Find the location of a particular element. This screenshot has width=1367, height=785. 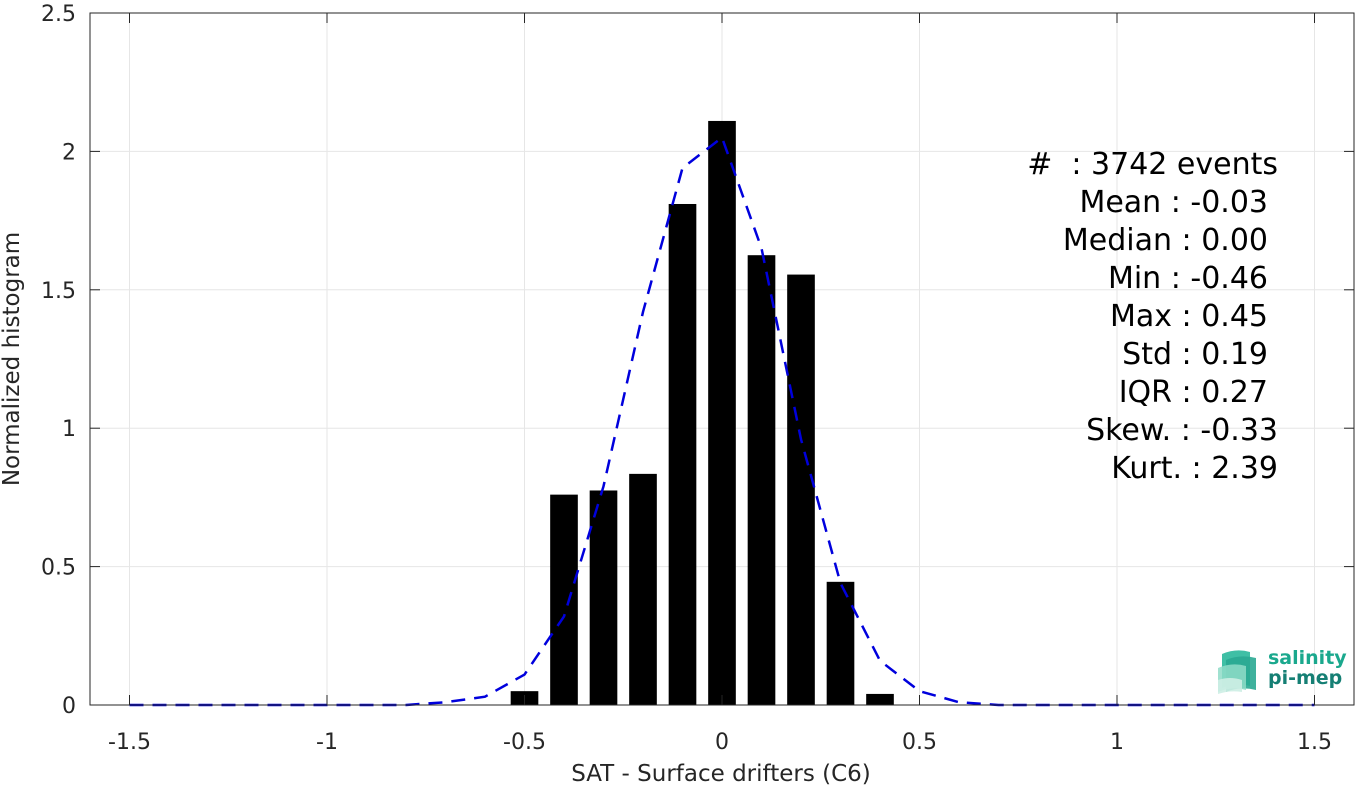

y-tick-label: 0 is located at coordinates (69, 706).